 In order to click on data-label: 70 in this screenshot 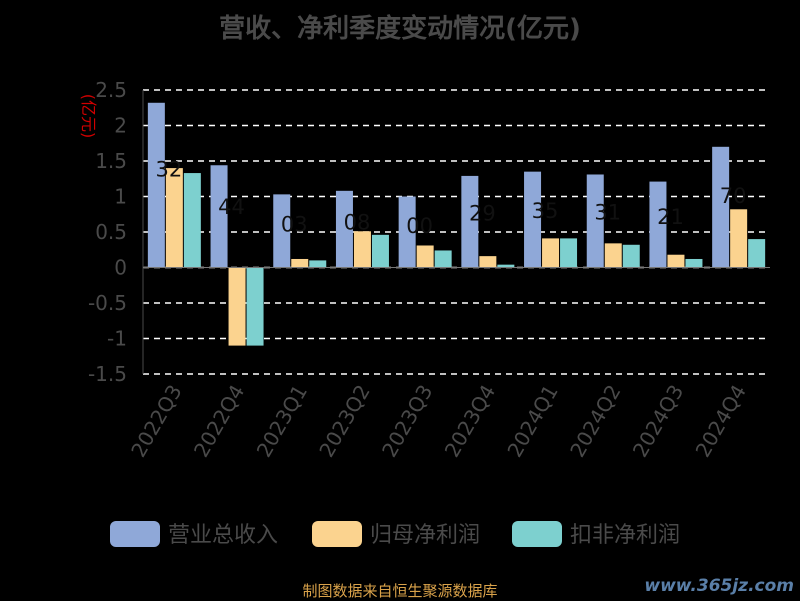, I will do `click(733, 196)`.